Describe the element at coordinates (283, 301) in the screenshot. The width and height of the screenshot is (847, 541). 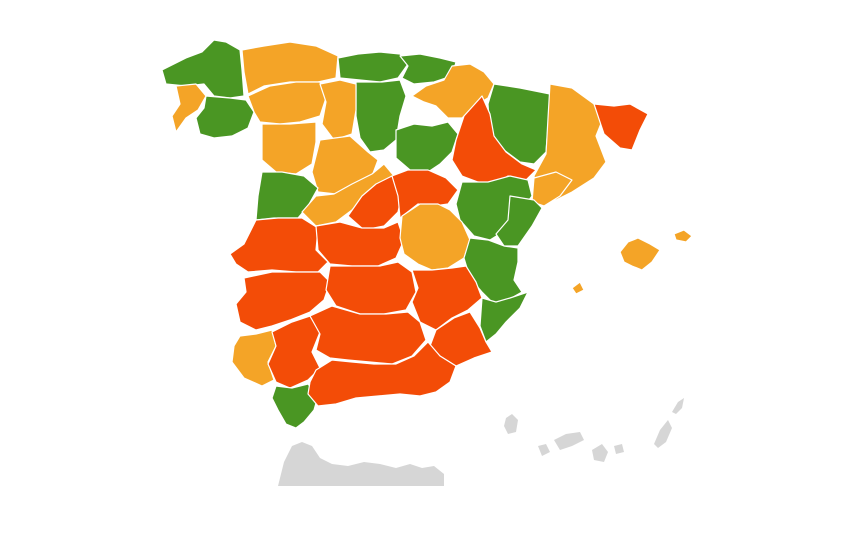
I see `region-badajoz` at that location.